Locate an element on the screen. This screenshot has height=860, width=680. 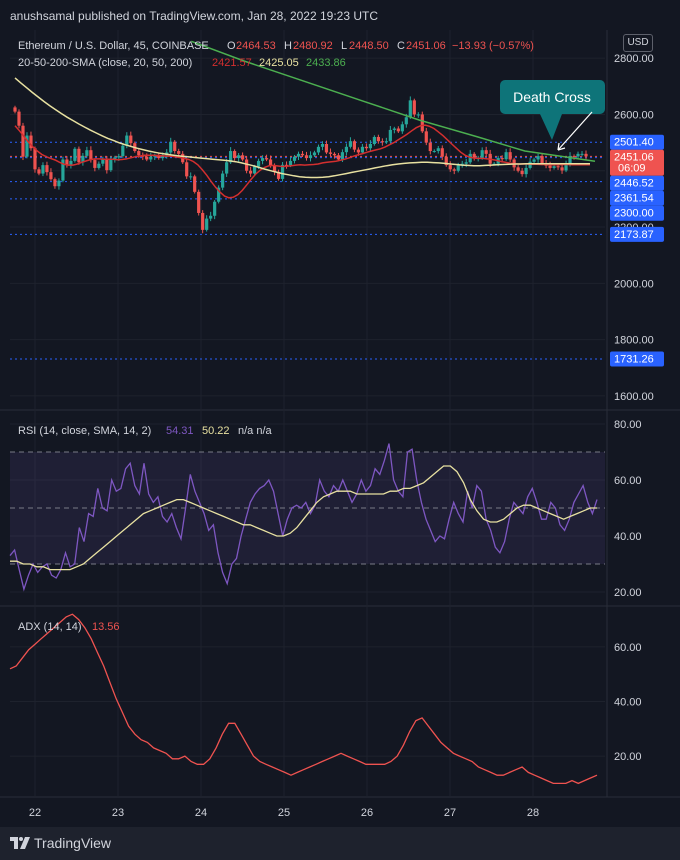
sma50-line is located at coordinates (302, 128).